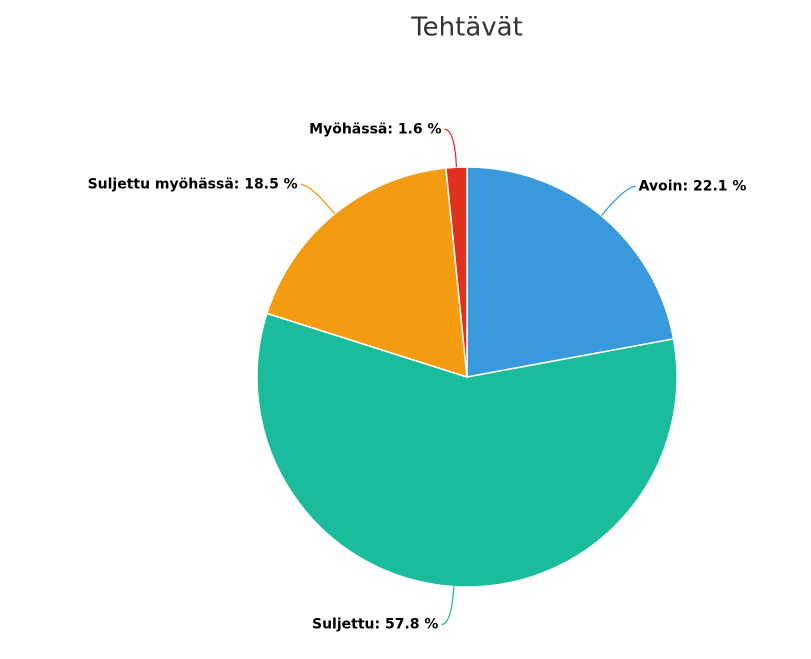  Describe the element at coordinates (693, 186) in the screenshot. I see `data-label: Avoin: 22.1 %` at that location.